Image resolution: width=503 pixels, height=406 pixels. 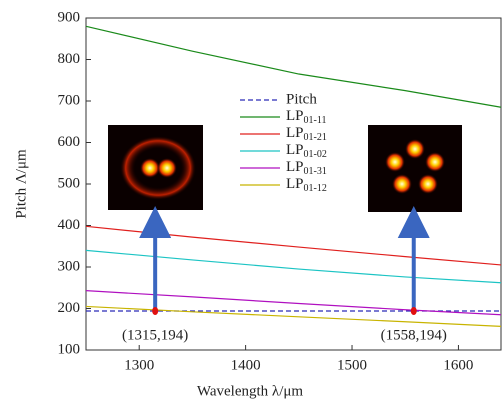 I want to click on y-tick-label: 400, so click(x=69, y=225).